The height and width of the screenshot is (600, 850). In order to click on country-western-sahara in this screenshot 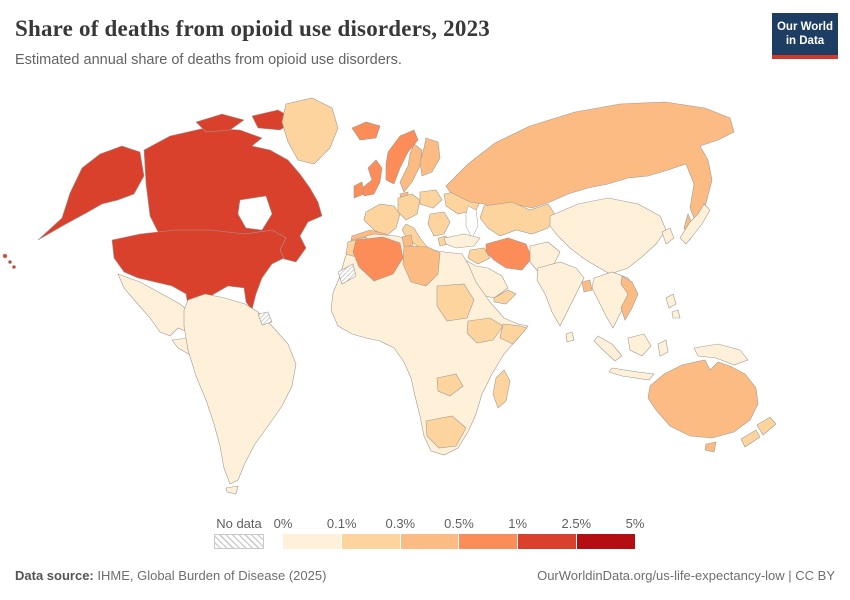, I will do `click(347, 274)`.